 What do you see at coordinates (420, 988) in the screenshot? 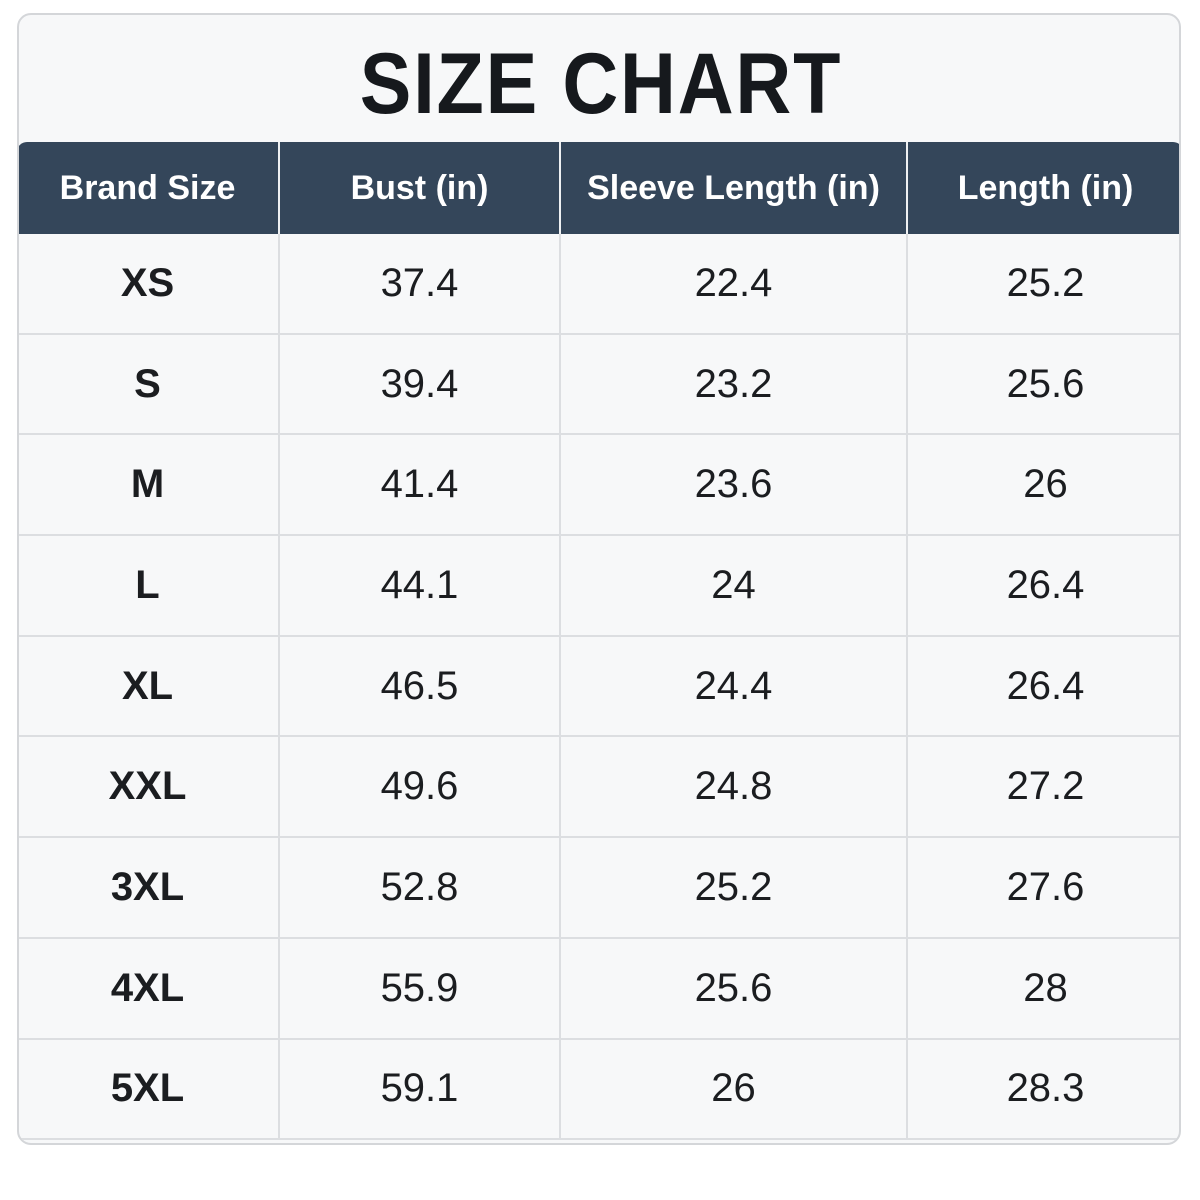
I see `measurement: 55.9` at bounding box center [420, 988].